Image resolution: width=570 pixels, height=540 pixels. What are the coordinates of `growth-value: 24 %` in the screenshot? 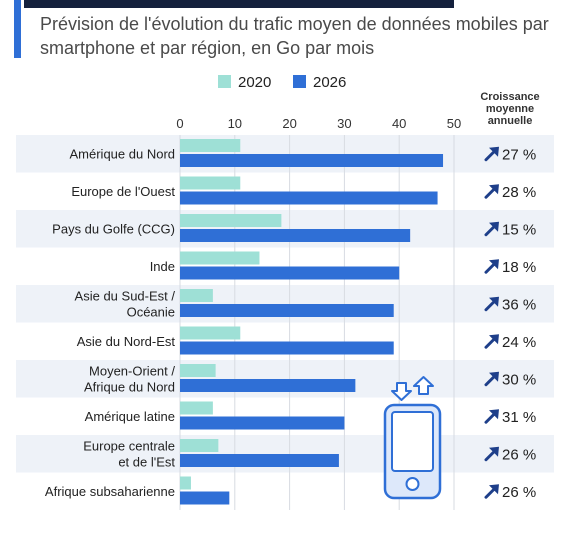 It's located at (519, 342).